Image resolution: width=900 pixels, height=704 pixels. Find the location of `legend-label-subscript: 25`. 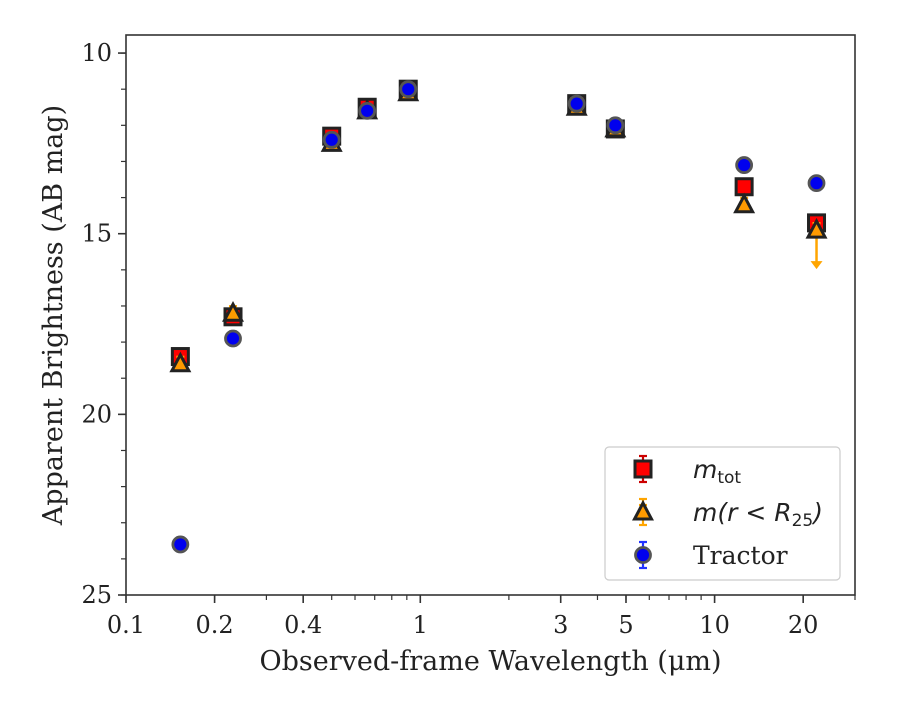

legend-label-subscript: 25 is located at coordinates (803, 521).